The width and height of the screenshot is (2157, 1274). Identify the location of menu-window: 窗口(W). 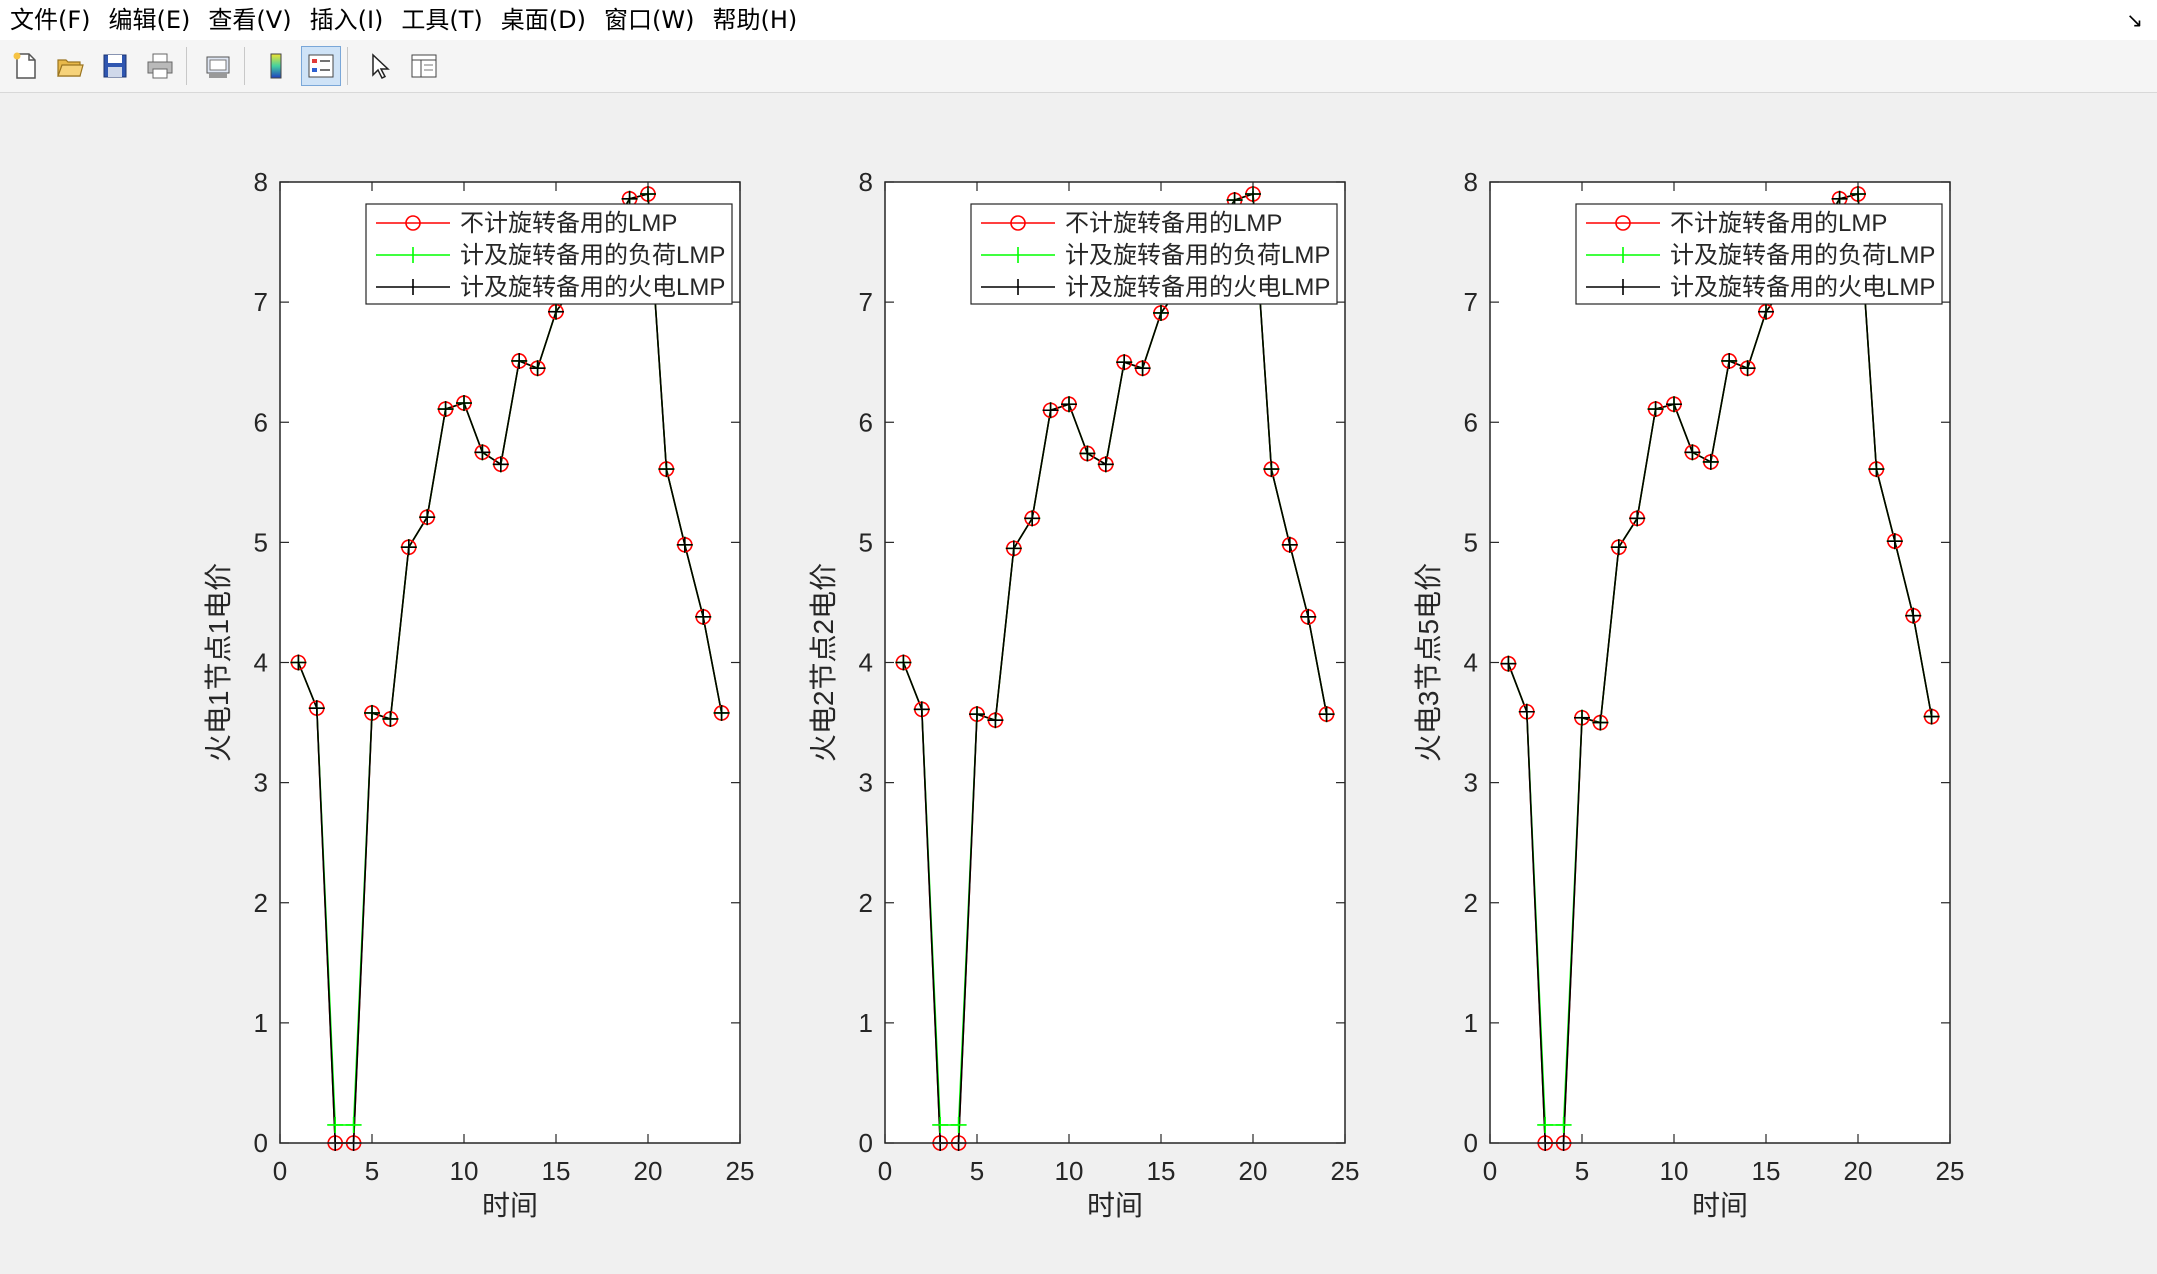
(649, 20).